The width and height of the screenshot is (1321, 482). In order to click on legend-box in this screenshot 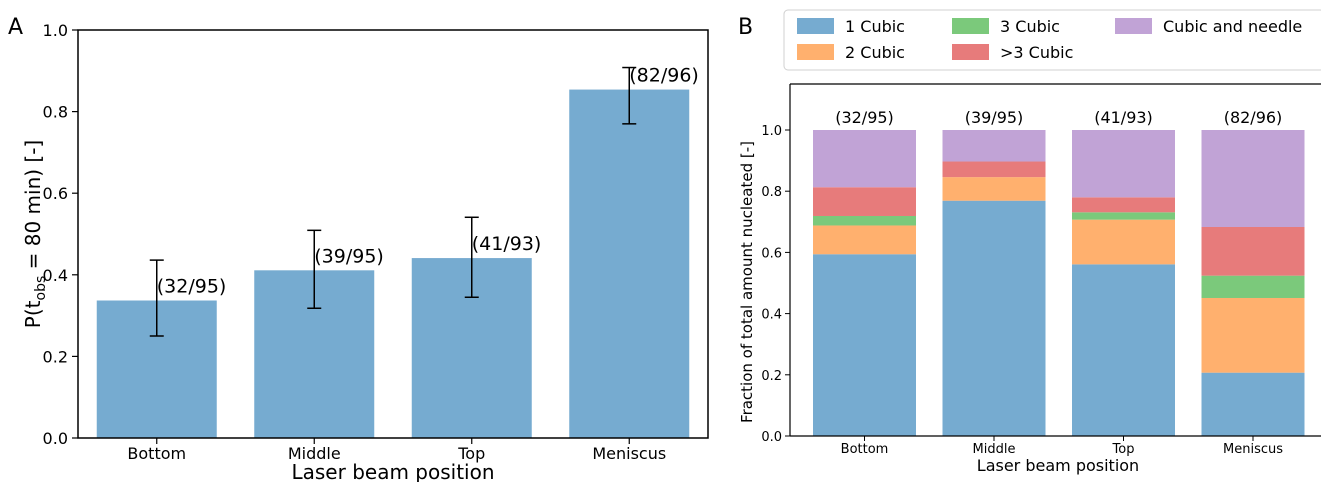, I will do `click(1052, 40)`.